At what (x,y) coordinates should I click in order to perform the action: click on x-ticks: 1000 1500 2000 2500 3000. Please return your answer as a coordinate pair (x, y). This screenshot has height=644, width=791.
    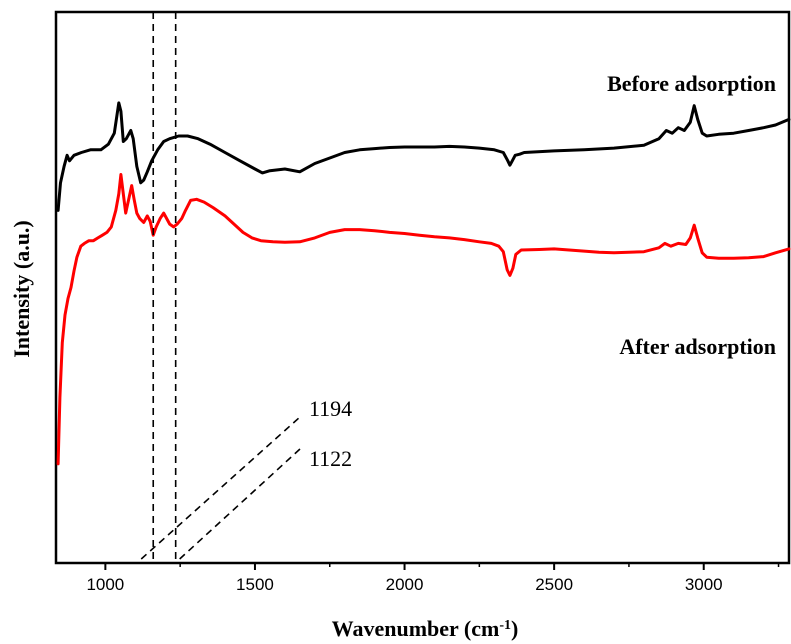
    Looking at the image, I should click on (433, 578).